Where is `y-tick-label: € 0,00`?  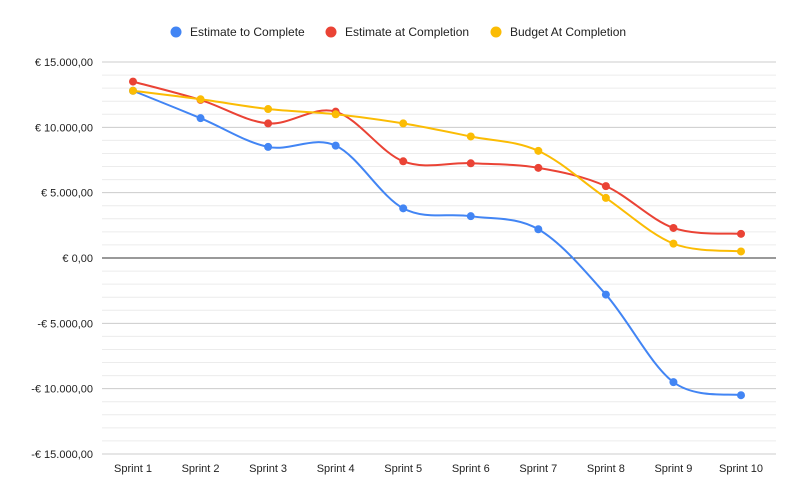
y-tick-label: € 0,00 is located at coordinates (77, 259).